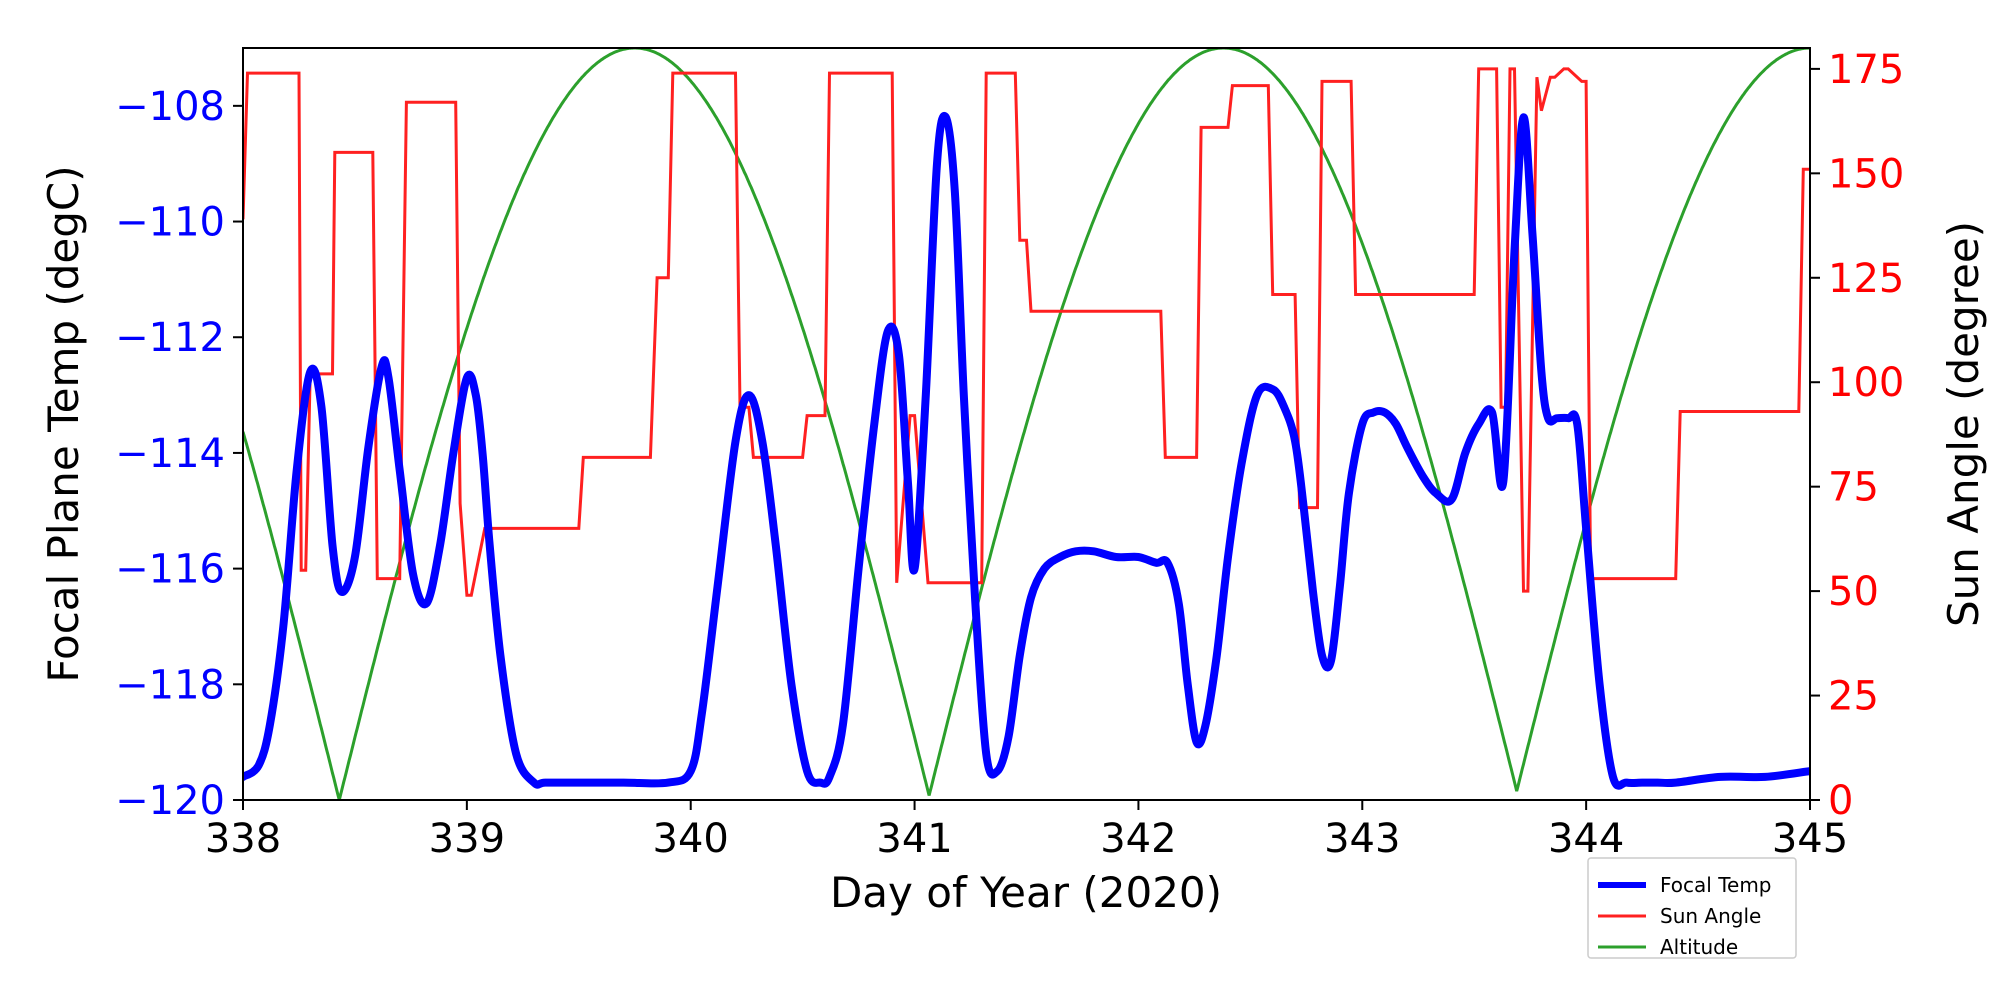  What do you see at coordinates (1026, 892) in the screenshot?
I see `x-axis-title: Day of Year (2020)` at bounding box center [1026, 892].